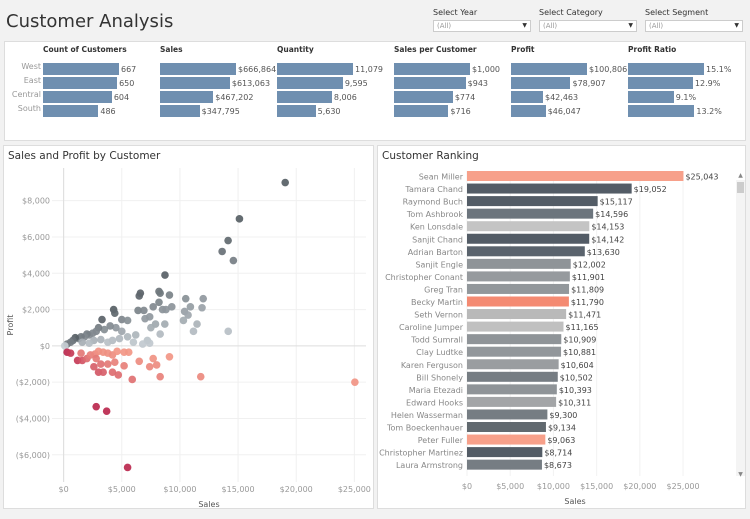  What do you see at coordinates (330, 69) in the screenshot?
I see `kpi-row: 11,079` at bounding box center [330, 69].